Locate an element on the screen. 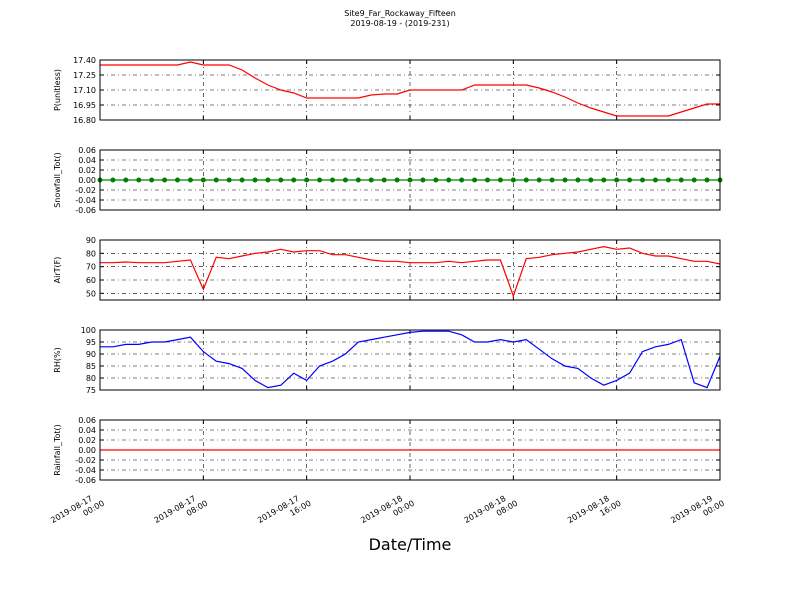 The height and width of the screenshot is (600, 800). y-axis-label: RH(%) is located at coordinates (57, 359).